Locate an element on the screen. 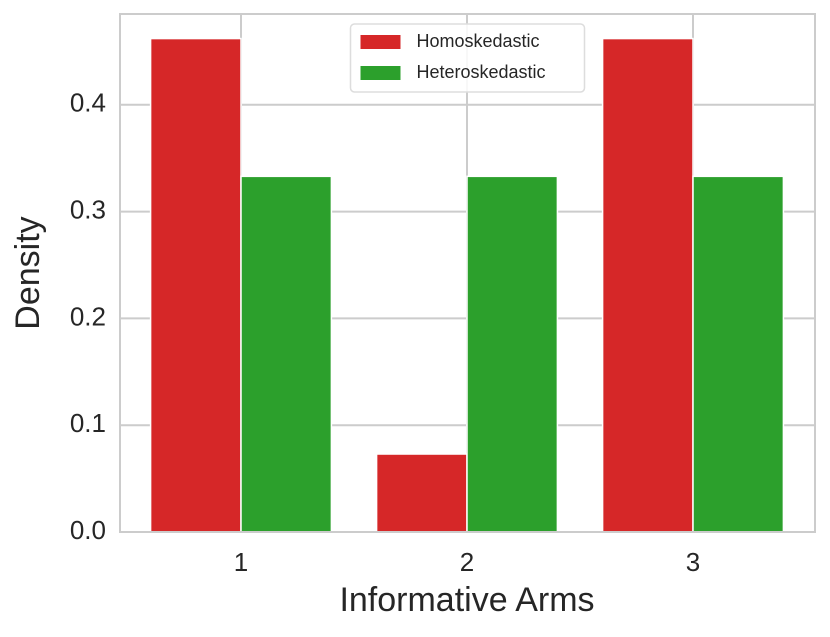 Image resolution: width=830 pixels, height=637 pixels. y-tick-label: 0.4 is located at coordinates (88, 103).